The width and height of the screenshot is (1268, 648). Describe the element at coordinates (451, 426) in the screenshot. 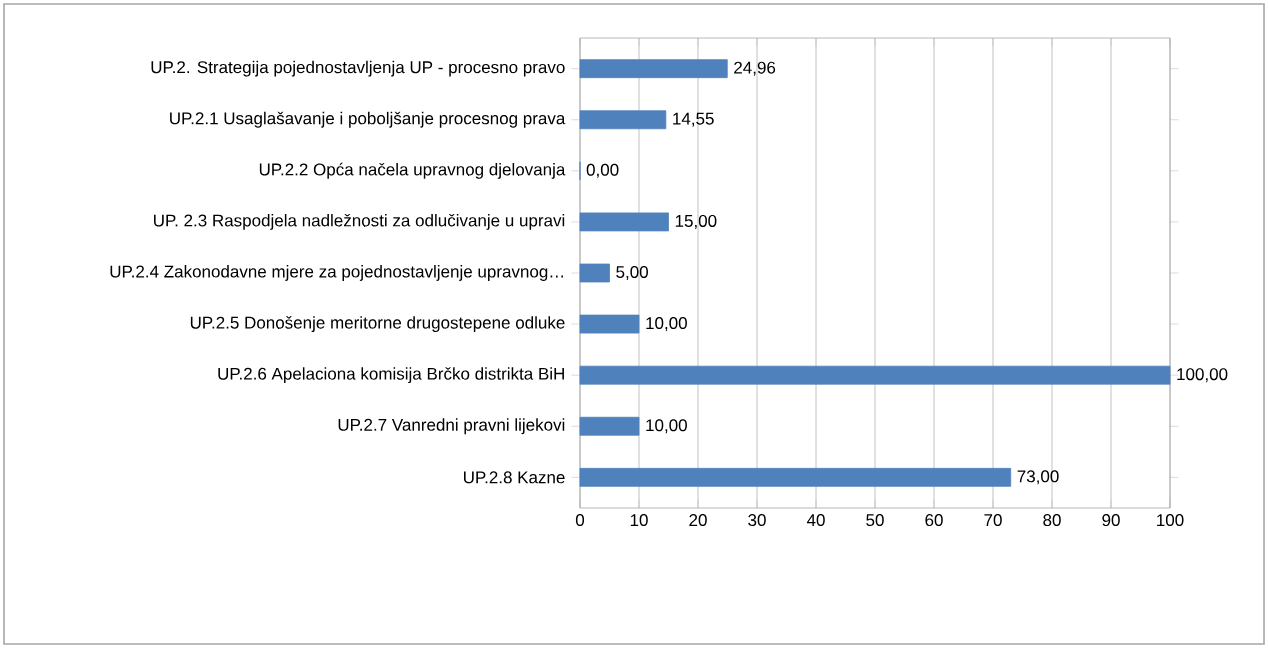

I see `y-tick-label: UP.2.7 Vanredni pravni lijekovi` at that location.